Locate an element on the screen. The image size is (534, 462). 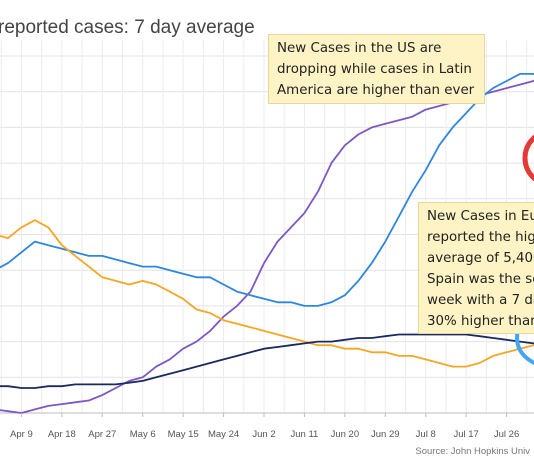
x-tick-label: May 15 is located at coordinates (183, 434).